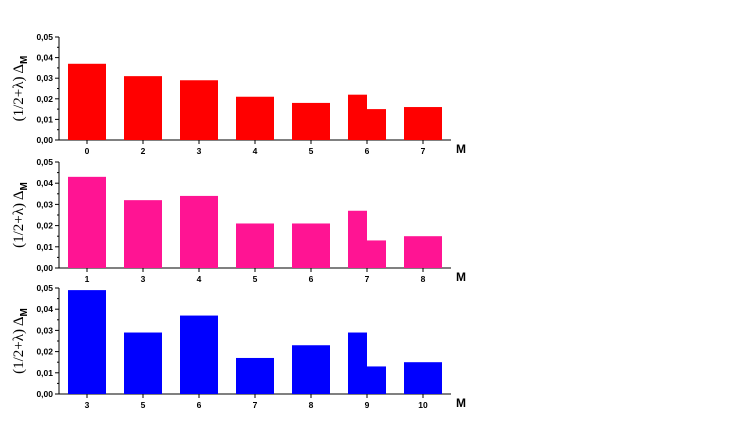  What do you see at coordinates (87, 151) in the screenshot?
I see `x-tick-label: 0` at bounding box center [87, 151].